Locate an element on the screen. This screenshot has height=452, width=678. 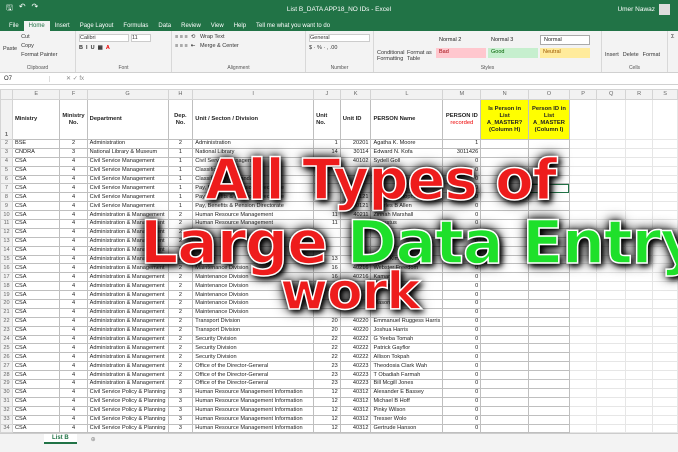
row-number: 15 is located at coordinates (6, 259).